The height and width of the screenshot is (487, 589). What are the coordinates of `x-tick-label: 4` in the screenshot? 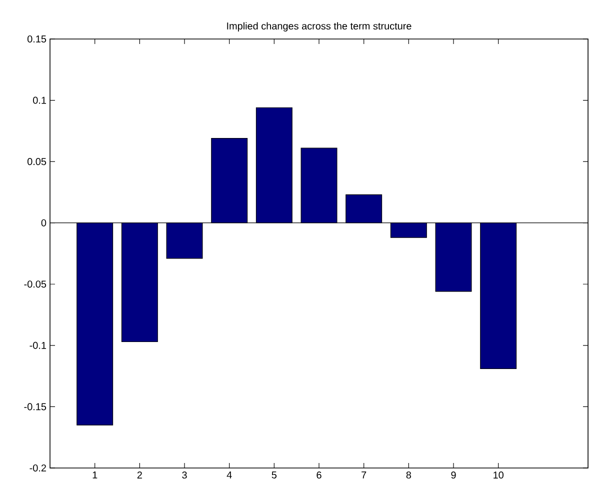 It's located at (229, 475).